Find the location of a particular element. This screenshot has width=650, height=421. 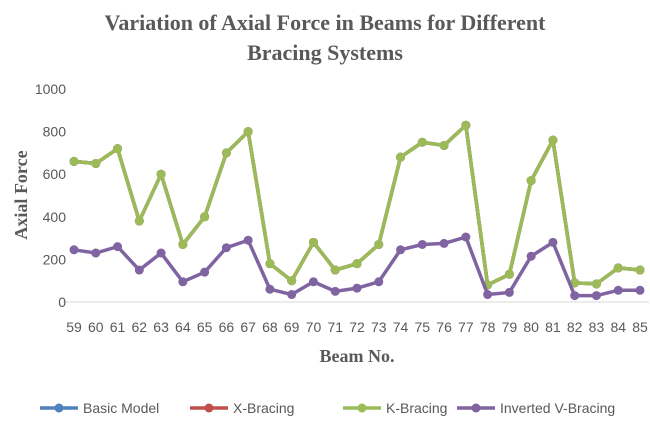

legend-item-basic-model: Basic Model is located at coordinates (99, 408).